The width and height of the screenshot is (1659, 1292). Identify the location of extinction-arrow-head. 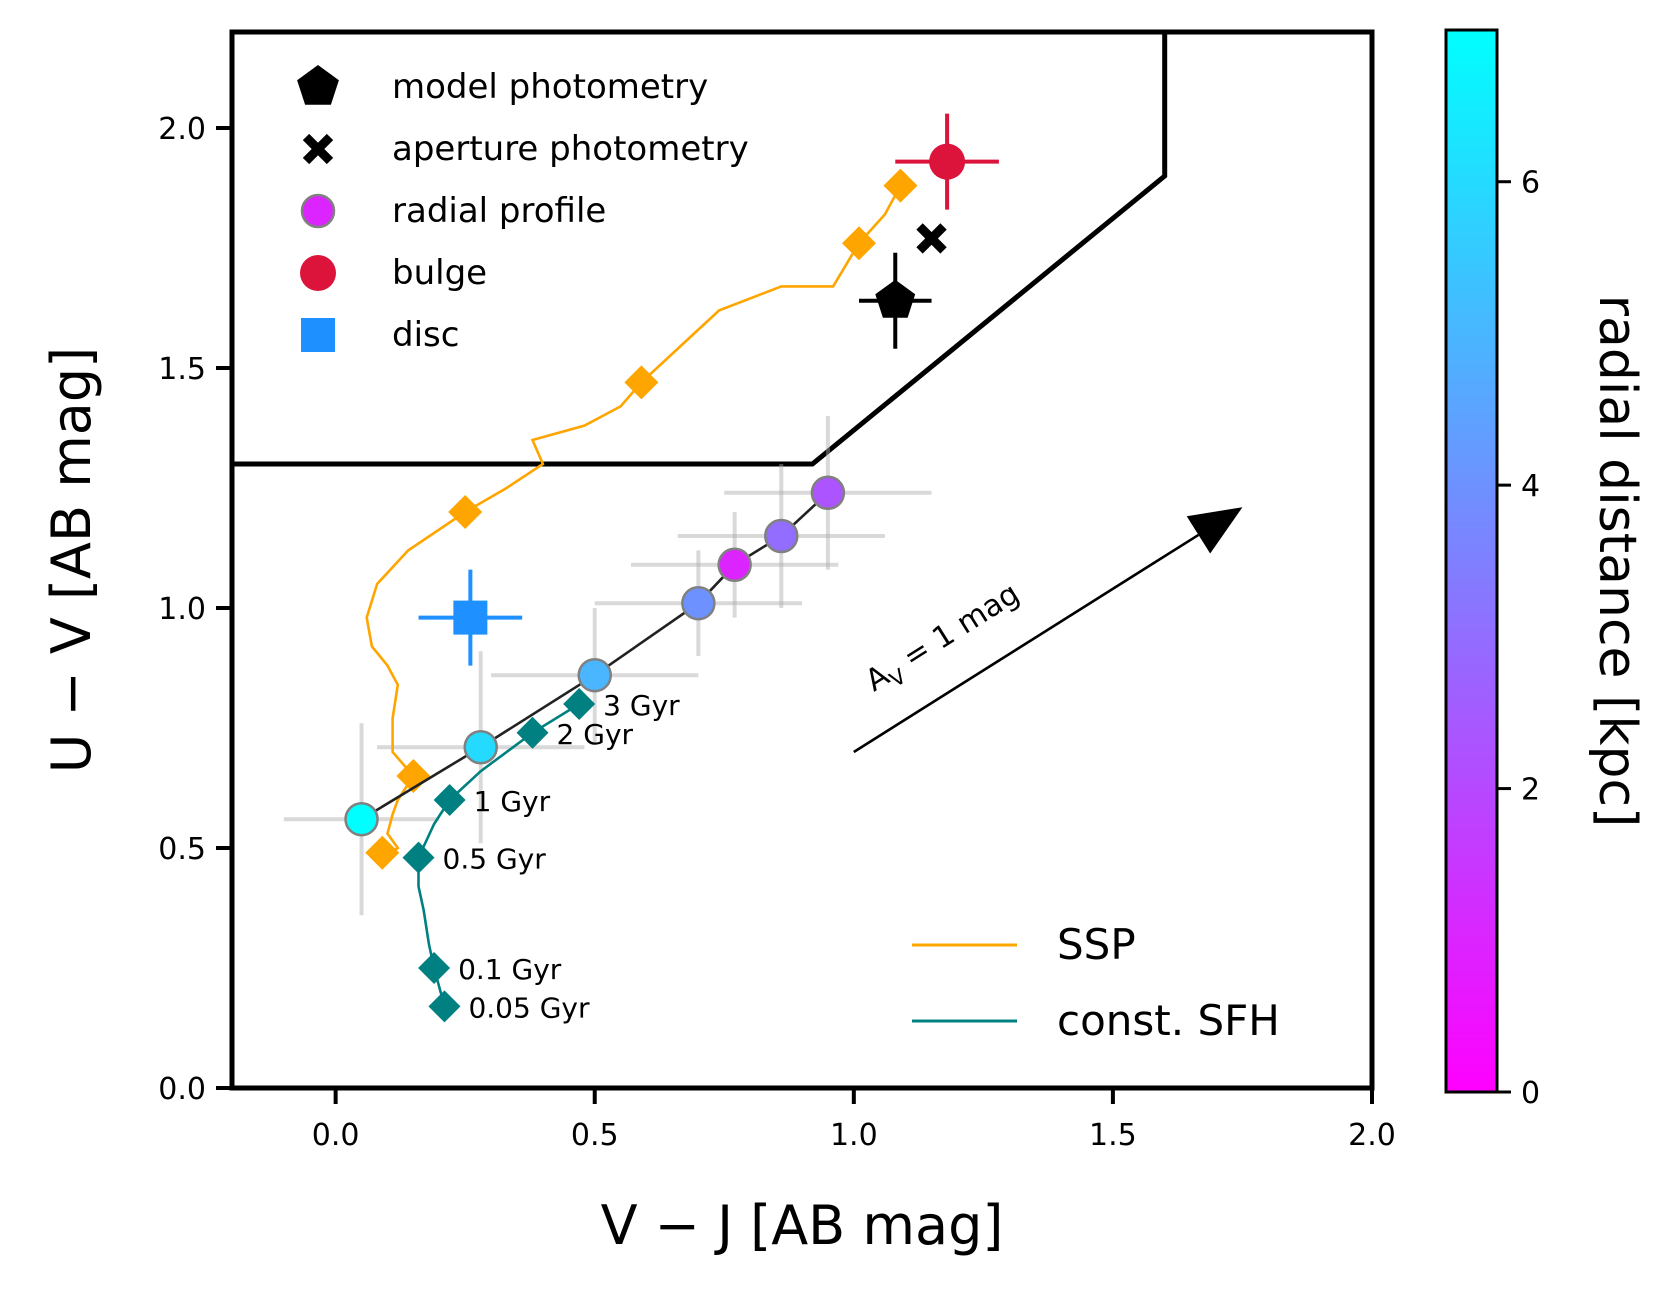
(1214, 530).